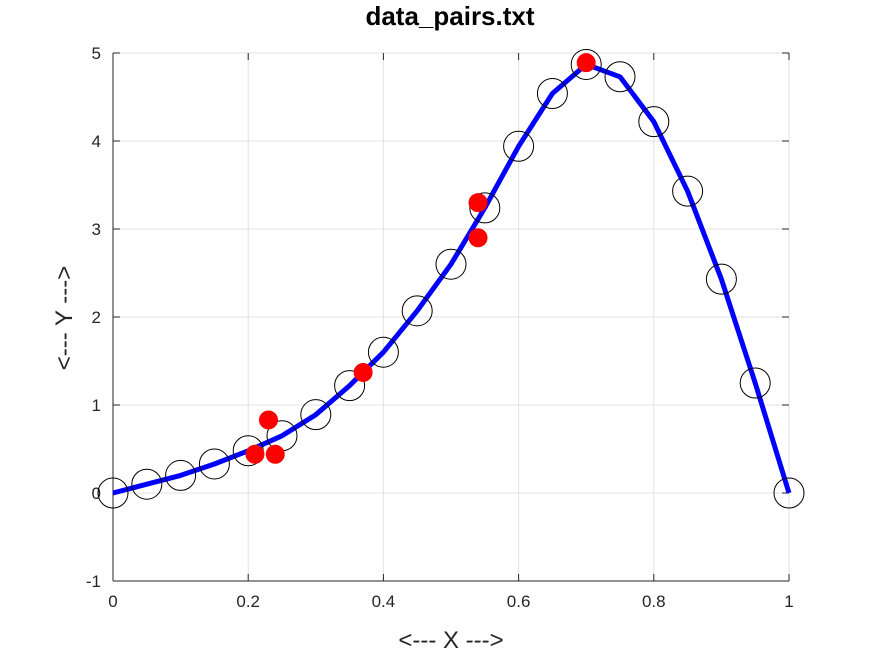 Image resolution: width=872 pixels, height=654 pixels. What do you see at coordinates (96, 229) in the screenshot?
I see `y-tick-label: 3` at bounding box center [96, 229].